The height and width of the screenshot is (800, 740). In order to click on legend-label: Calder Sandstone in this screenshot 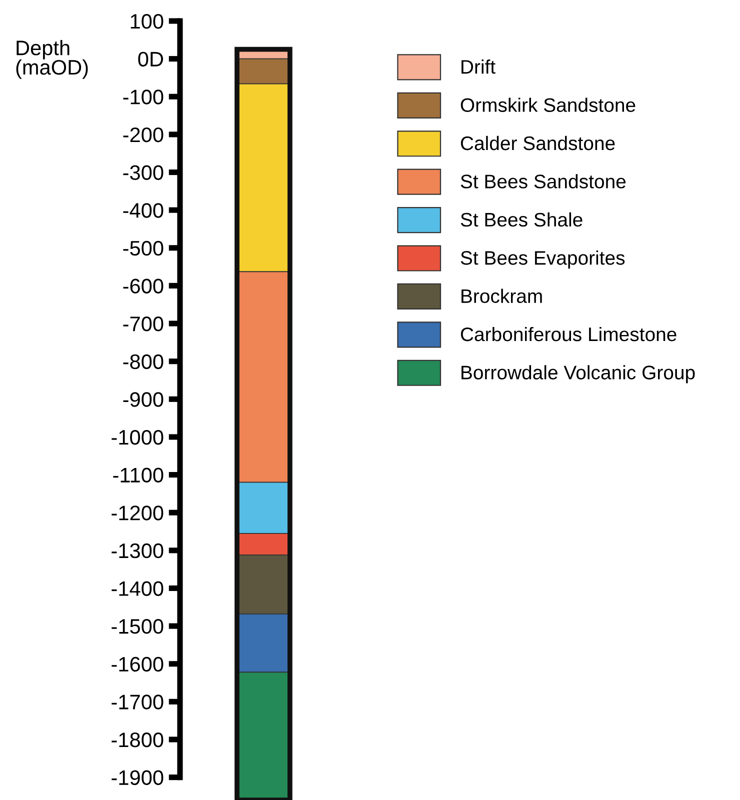, I will do `click(537, 143)`.